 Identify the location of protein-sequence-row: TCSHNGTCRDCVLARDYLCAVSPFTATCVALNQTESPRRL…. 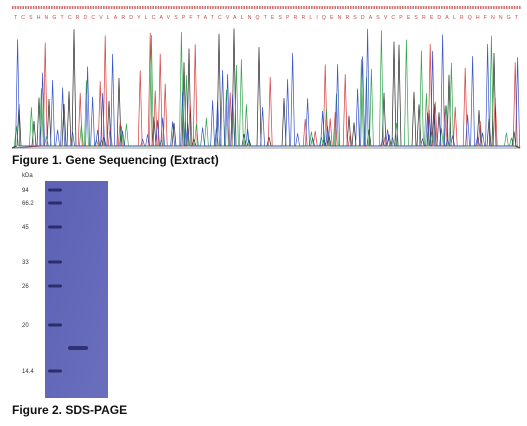
(266, 18).